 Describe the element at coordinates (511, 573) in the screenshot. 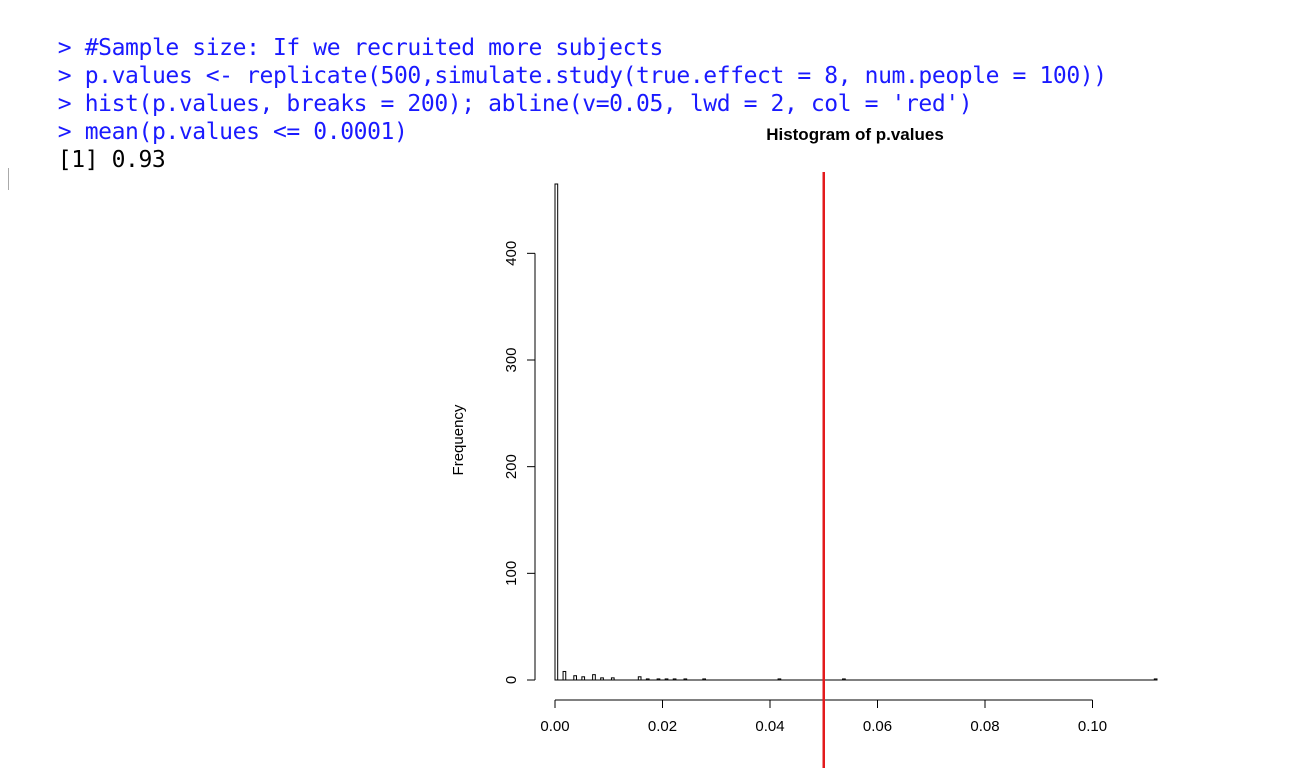

I see `y-tick-label: 100` at that location.